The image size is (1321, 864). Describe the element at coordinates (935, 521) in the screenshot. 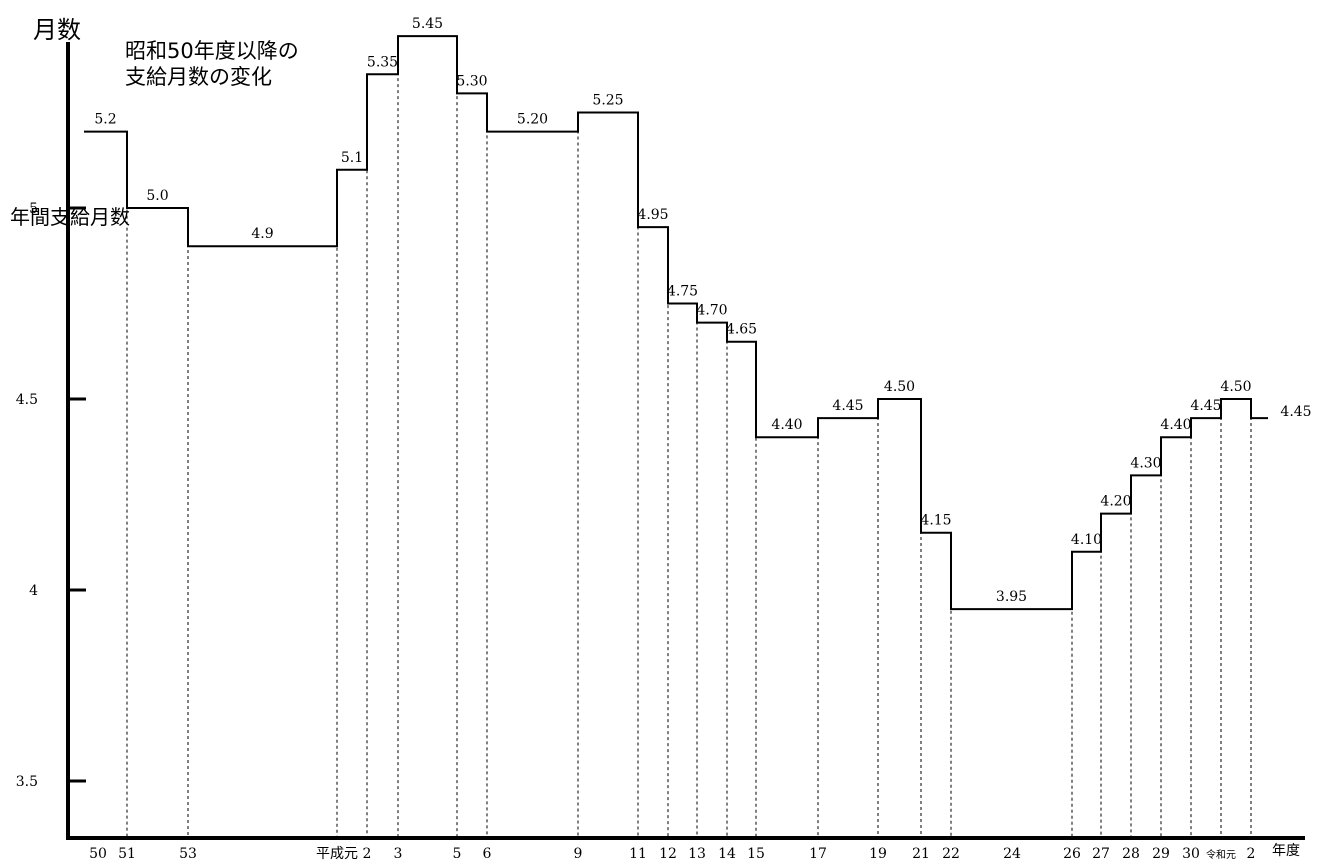

I see `data-label: 4.15` at that location.